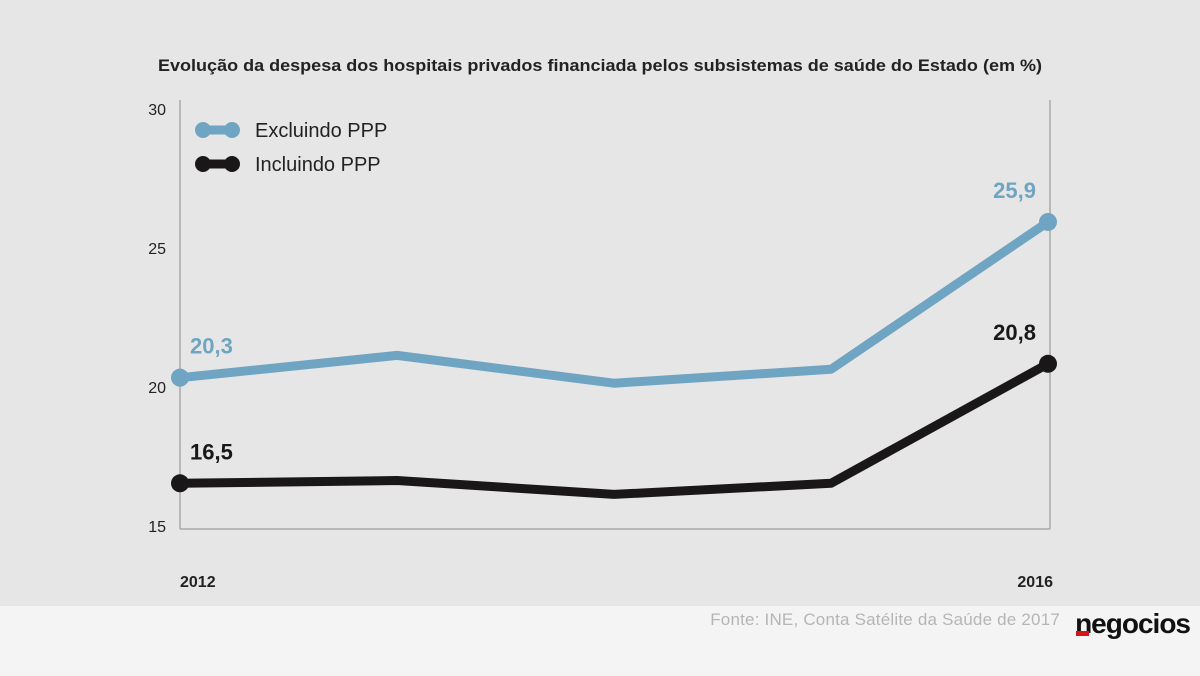 This screenshot has height=676, width=1200. What do you see at coordinates (157, 110) in the screenshot?
I see `y-tick-label: 30` at bounding box center [157, 110].